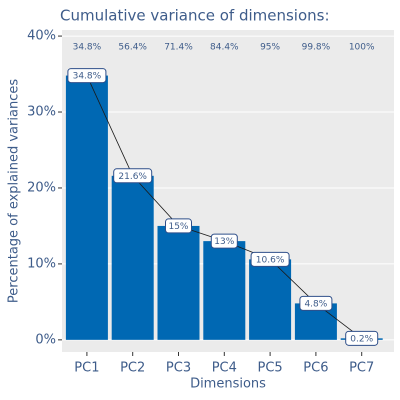 This screenshot has width=400, height=400. I want to click on value-label: 13%, so click(224, 242).